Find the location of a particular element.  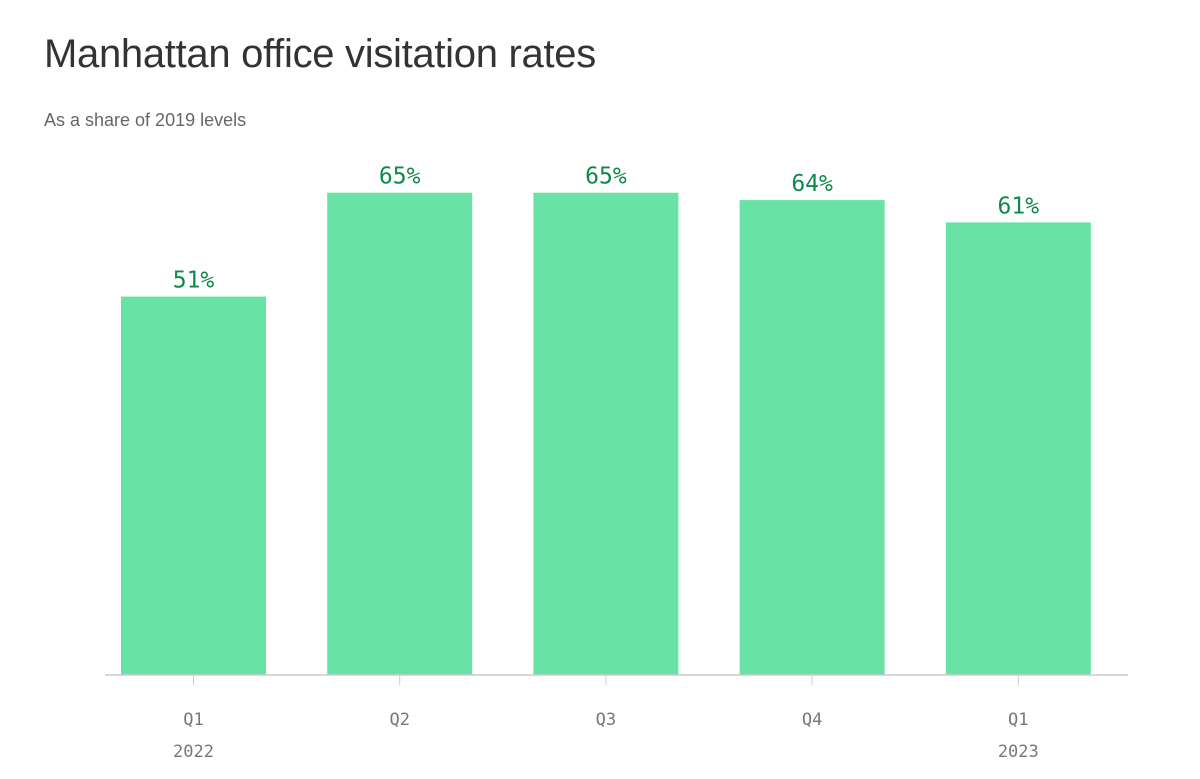

x-tick-label-2: Q2 is located at coordinates (399, 720).